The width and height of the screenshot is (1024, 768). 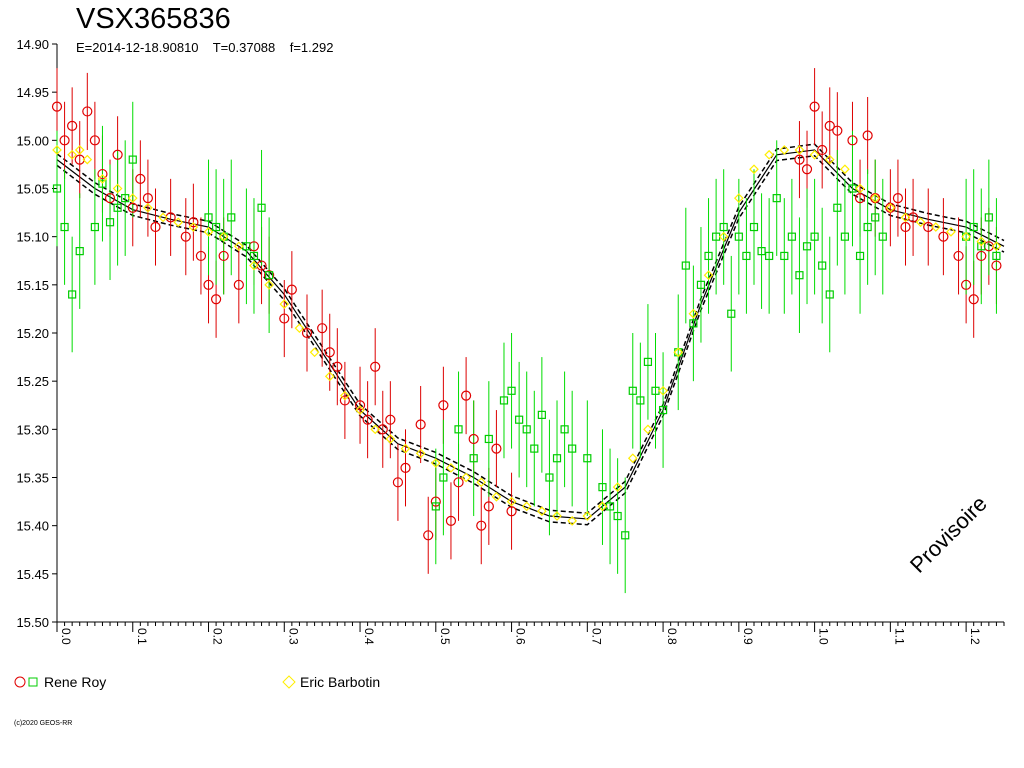 I want to click on legend-circle-marker, so click(x=20, y=682).